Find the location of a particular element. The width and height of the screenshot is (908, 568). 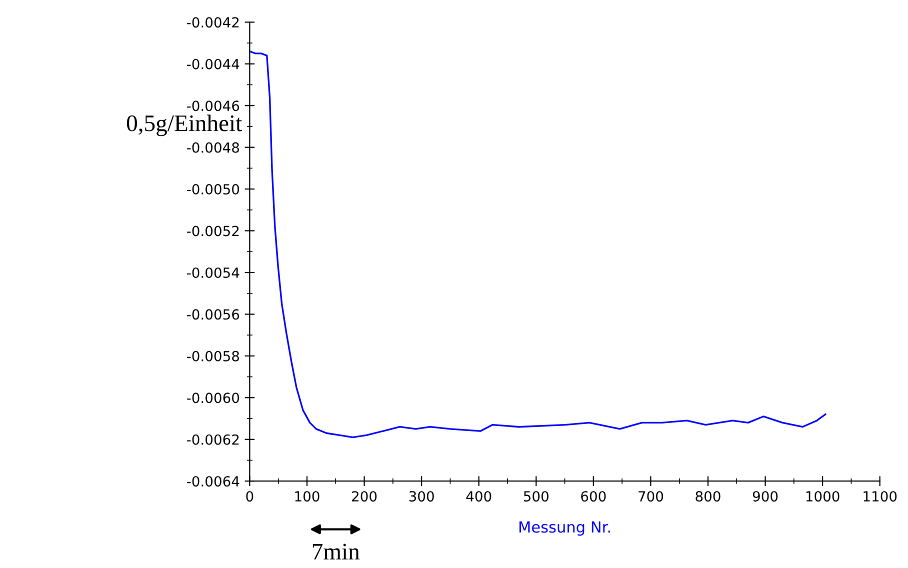

text: 7min is located at coordinates (336, 552).